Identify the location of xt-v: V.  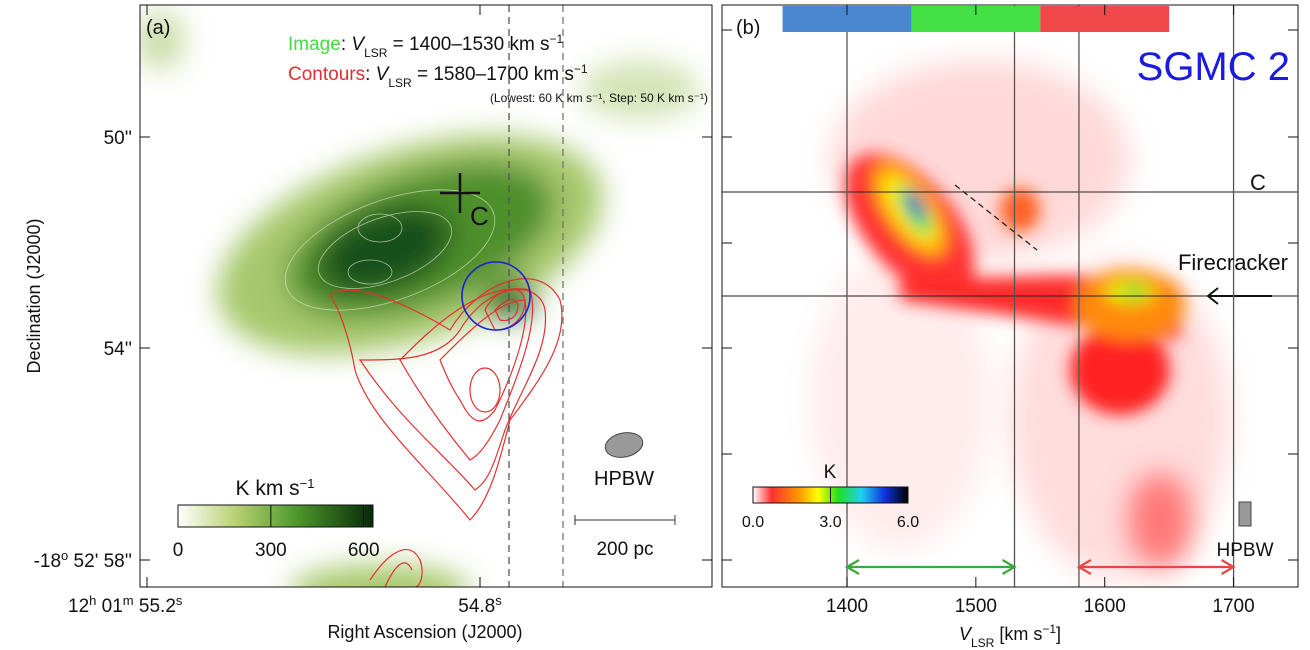
(966, 634).